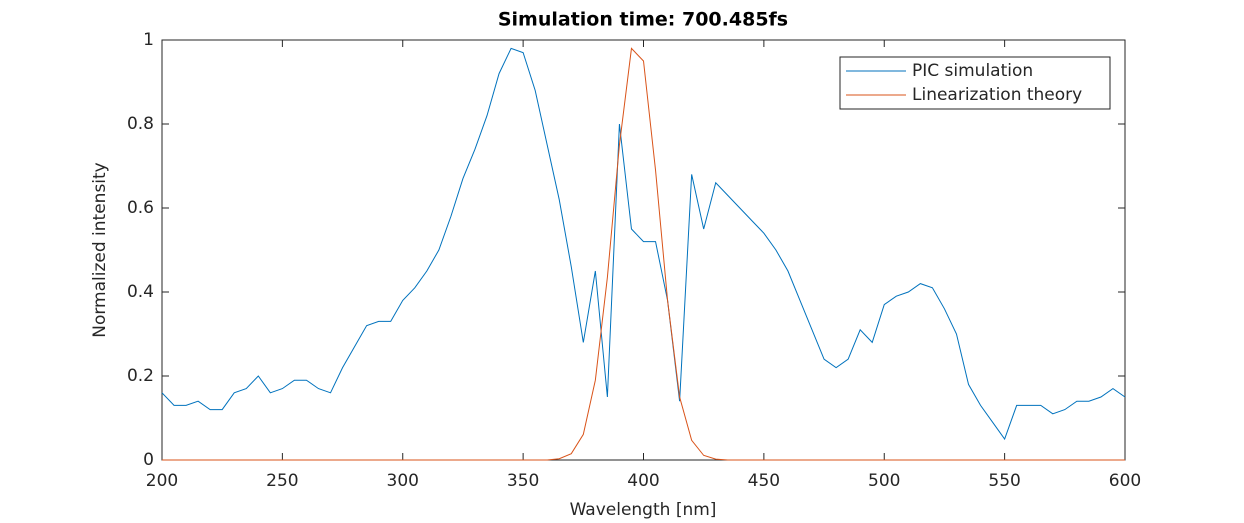 This screenshot has height=523, width=1244. What do you see at coordinates (643, 481) in the screenshot?
I see `x-tick-label: 400` at bounding box center [643, 481].